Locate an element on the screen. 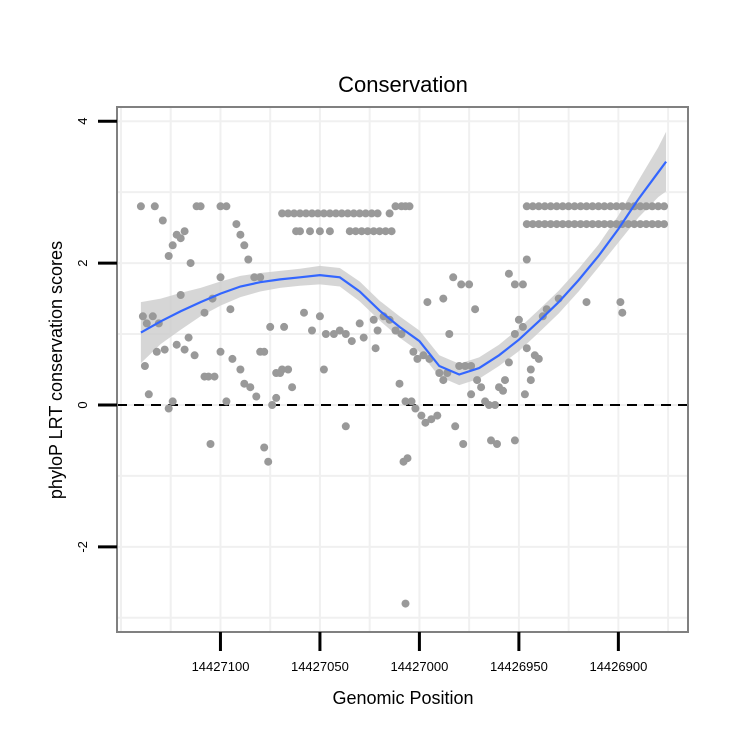 The width and height of the screenshot is (750, 750). x-tick-label: 14427050 is located at coordinates (320, 666).